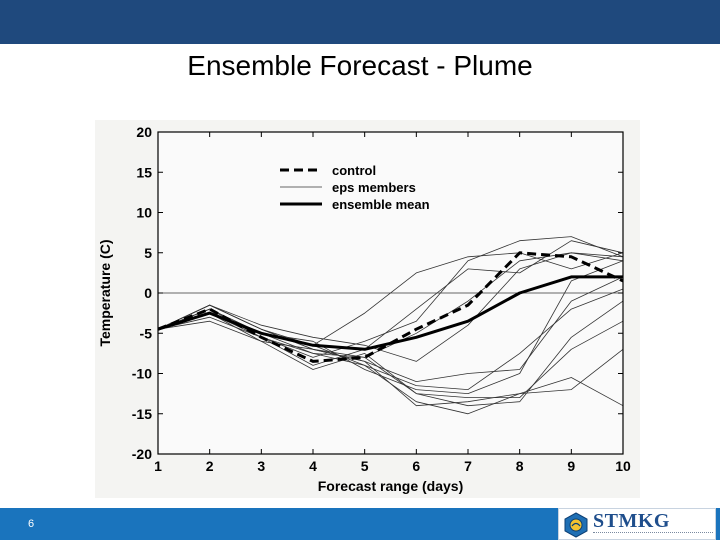 This screenshot has height=540, width=720. What do you see at coordinates (142, 374) in the screenshot?
I see `y-tick-label: -10` at bounding box center [142, 374].